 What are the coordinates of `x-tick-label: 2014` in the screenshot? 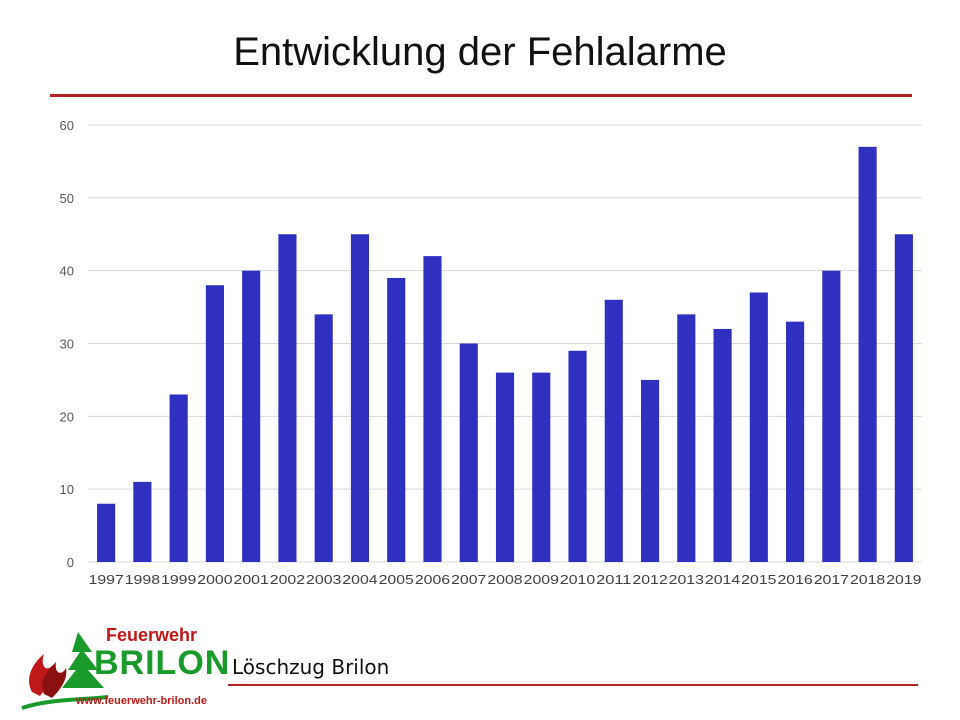 It's located at (722, 579).